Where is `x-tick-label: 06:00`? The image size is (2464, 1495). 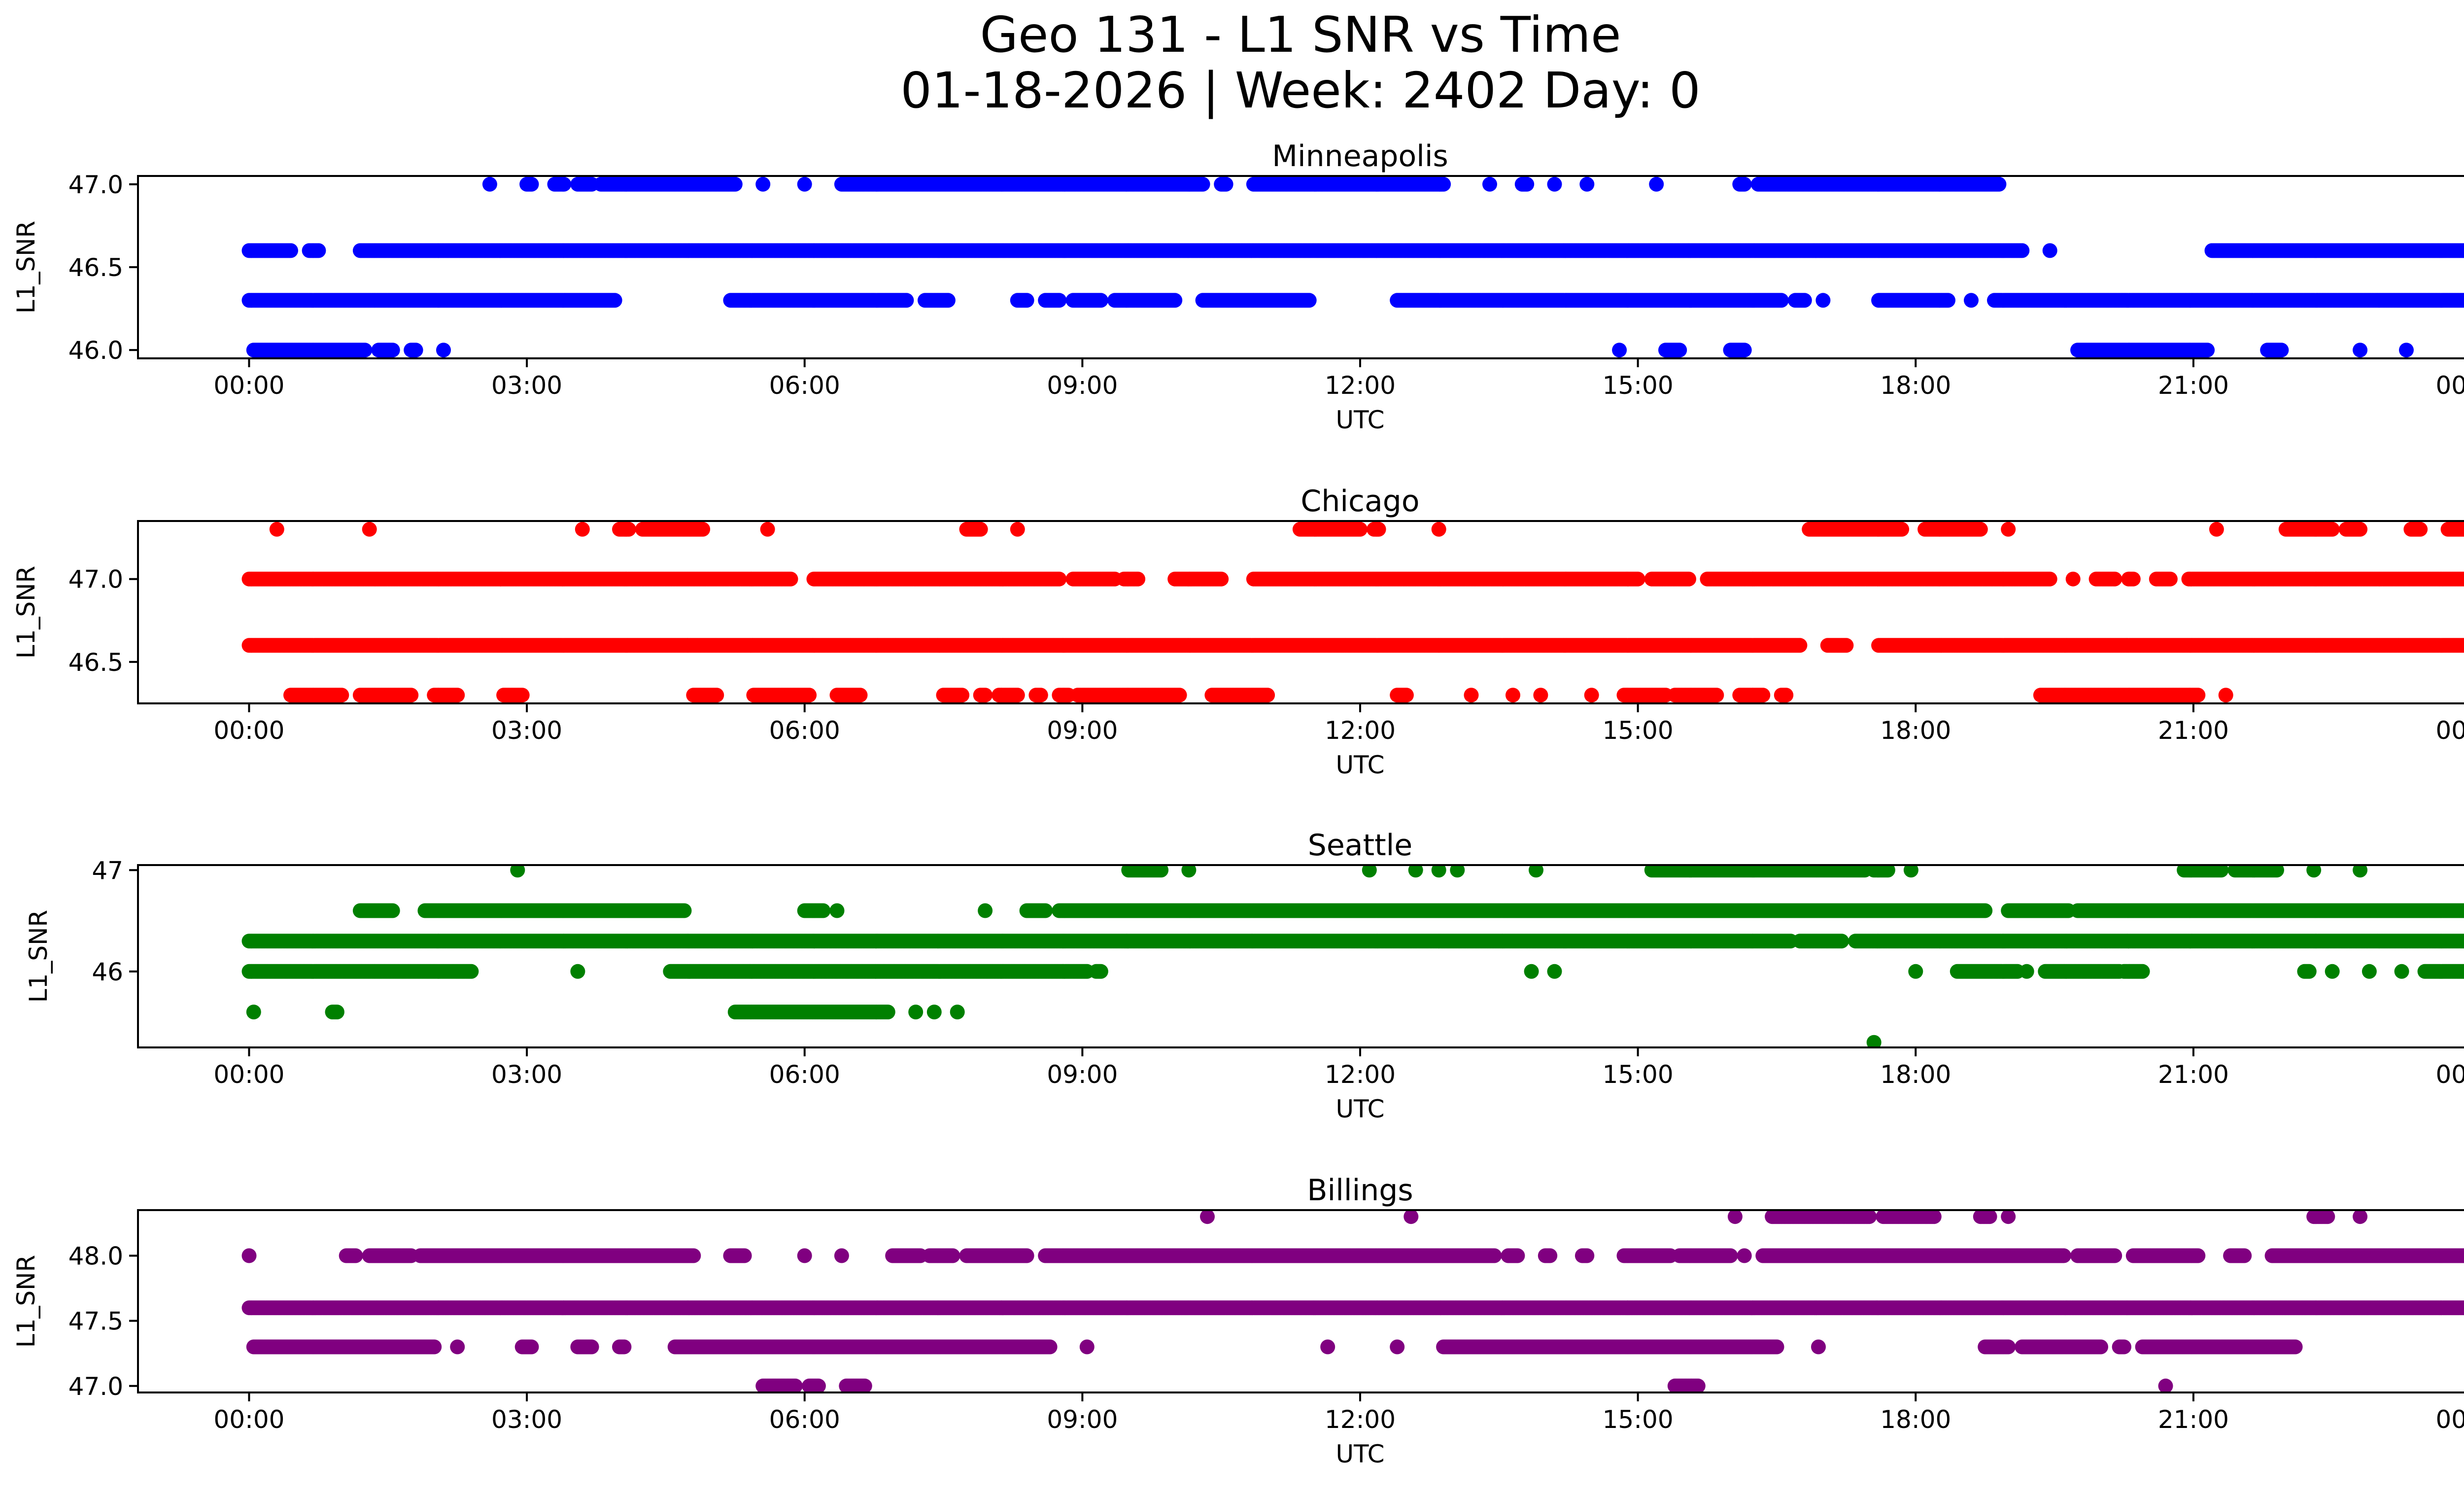 x-tick-label: 06:00 is located at coordinates (804, 385).